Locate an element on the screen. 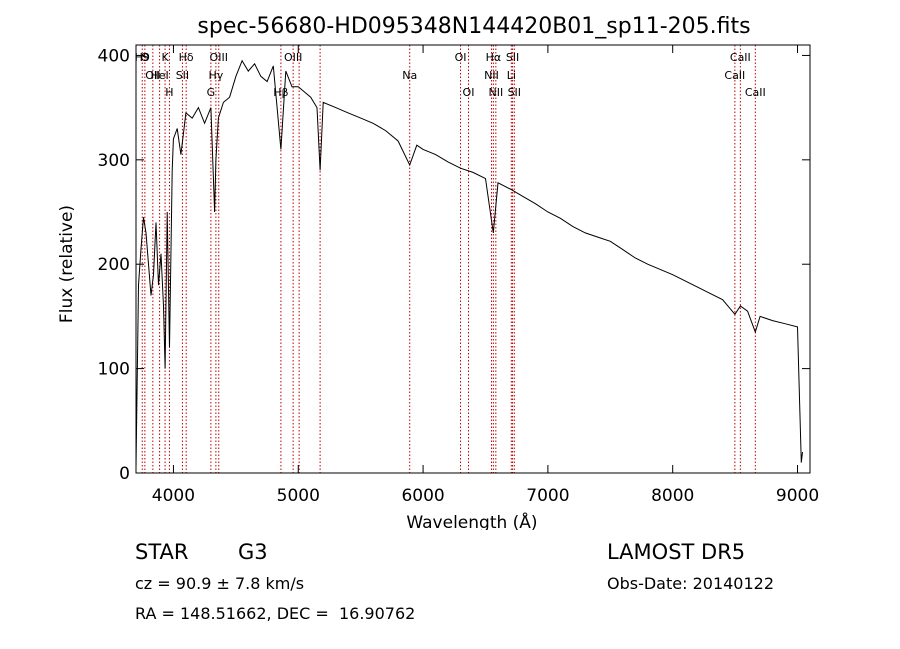 Image resolution: width=900 pixels, height=649 pixels. x-tick-label-5: 9000 is located at coordinates (797, 496).